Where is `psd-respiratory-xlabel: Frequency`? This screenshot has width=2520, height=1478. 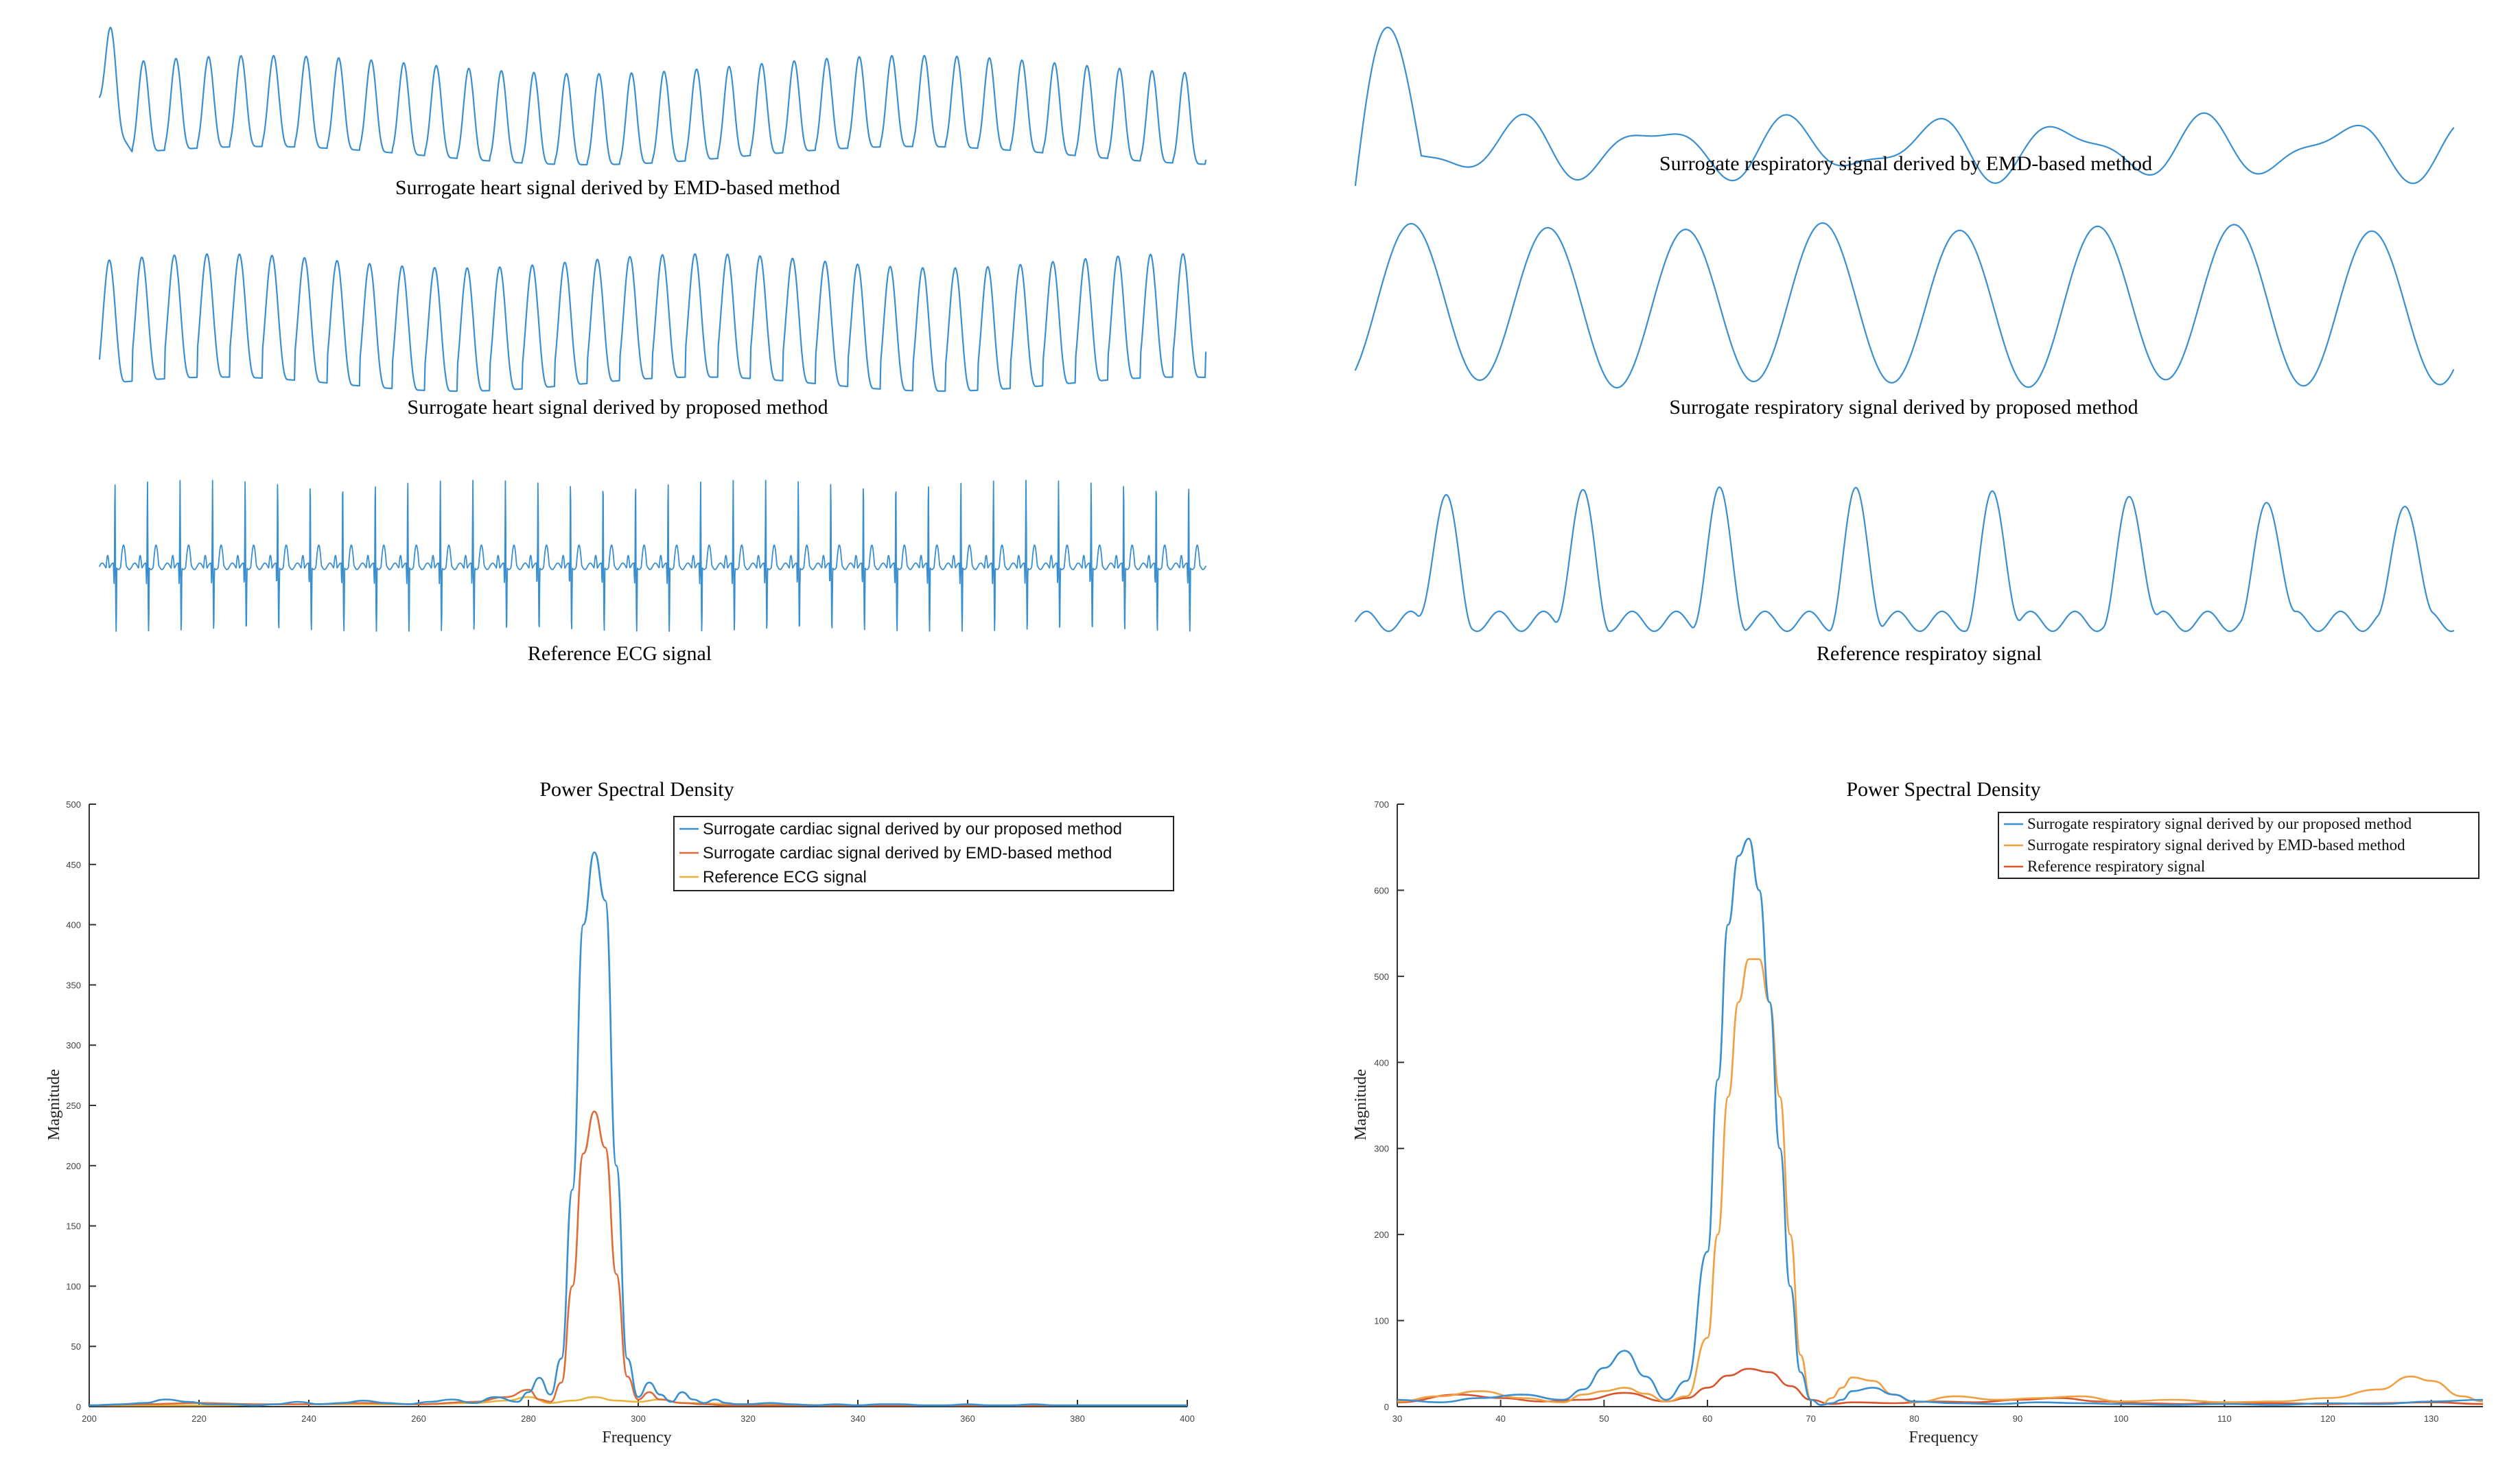 psd-respiratory-xlabel: Frequency is located at coordinates (1943, 1437).